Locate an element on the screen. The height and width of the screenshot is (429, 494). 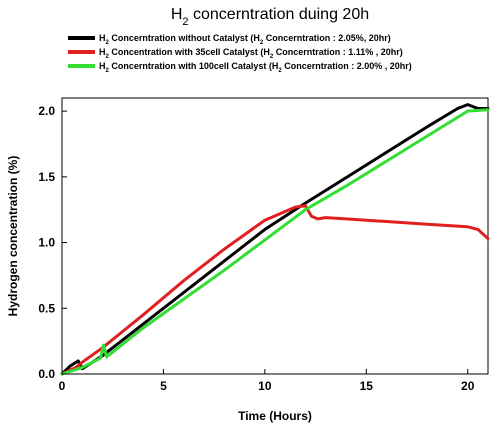
y-tick-label: 2.0 is located at coordinates (46, 111).